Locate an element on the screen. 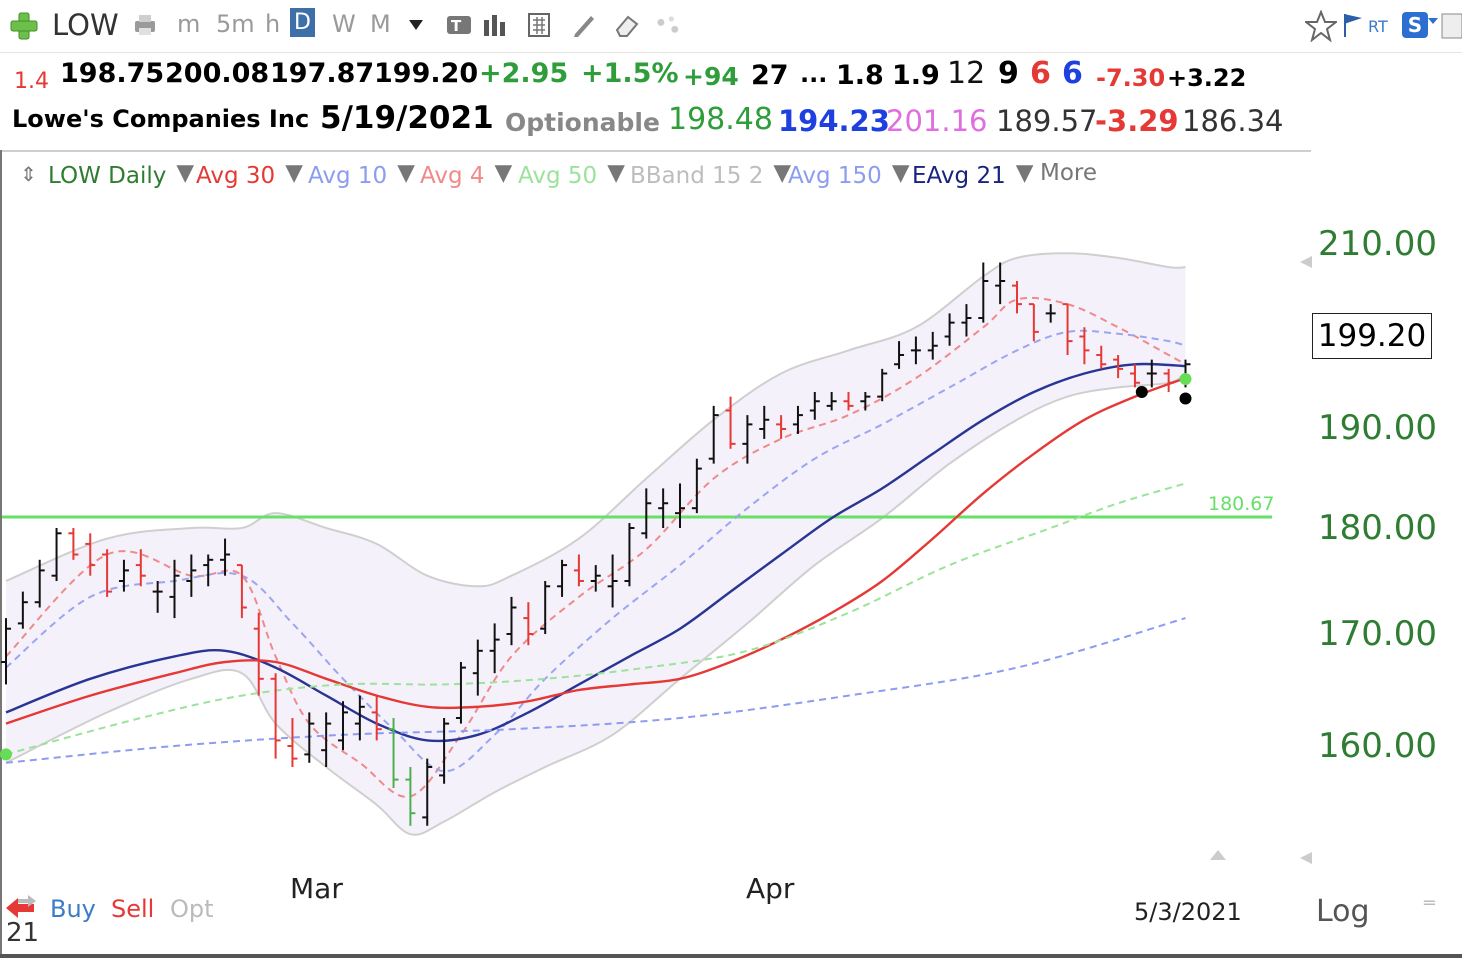 The width and height of the screenshot is (1462, 958). legend-item-low-daily: LOW Daily ▼ is located at coordinates (121, 174).